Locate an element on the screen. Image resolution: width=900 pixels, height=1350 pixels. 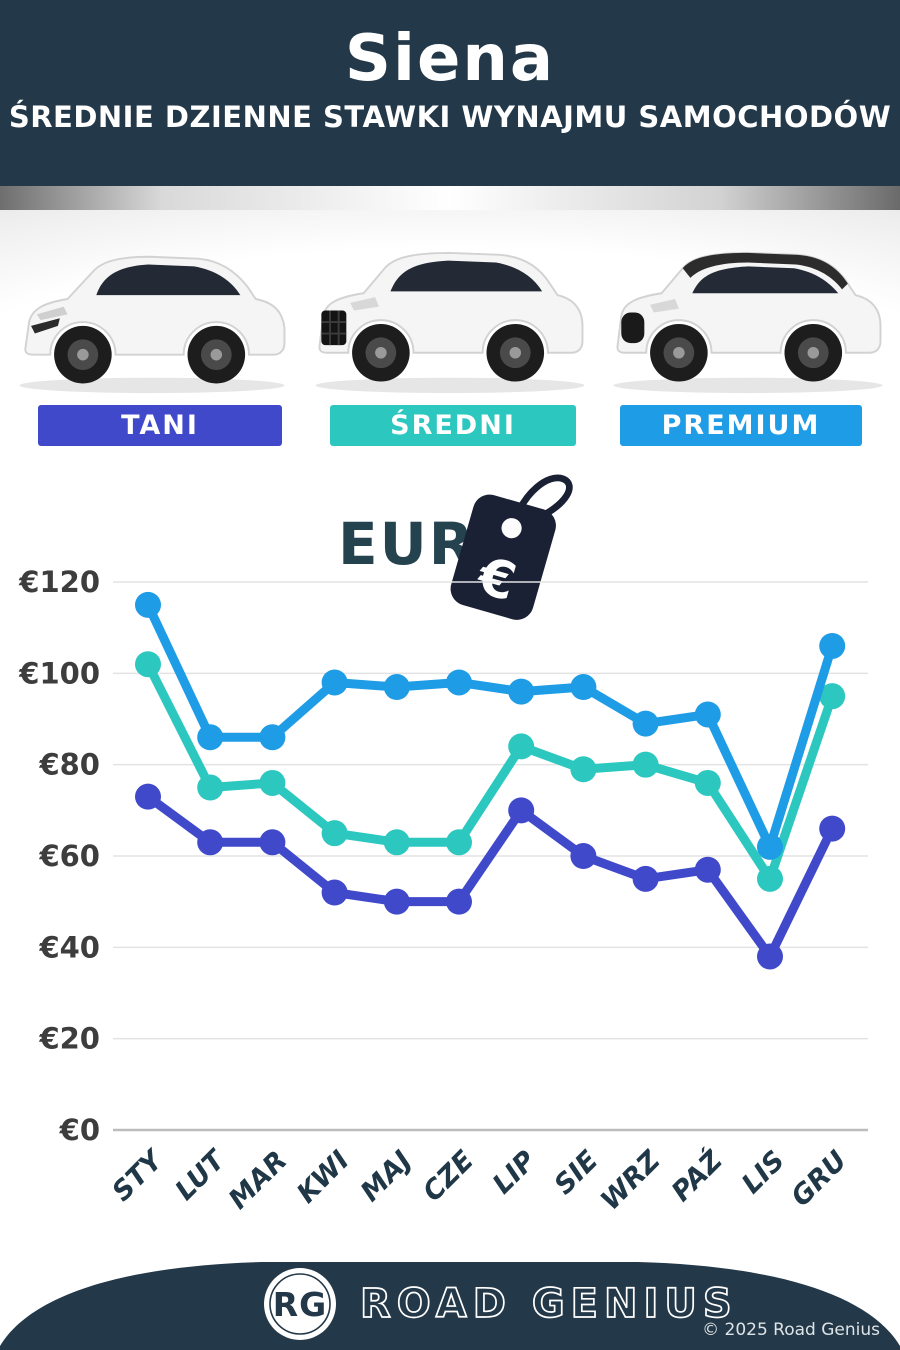
y-axis-tick-label: €120 is located at coordinates (59, 582).